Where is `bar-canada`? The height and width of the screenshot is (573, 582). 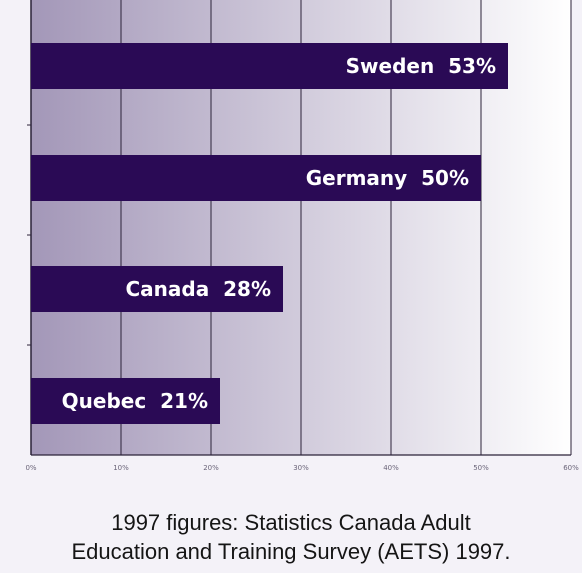 bar-canada is located at coordinates (157, 289).